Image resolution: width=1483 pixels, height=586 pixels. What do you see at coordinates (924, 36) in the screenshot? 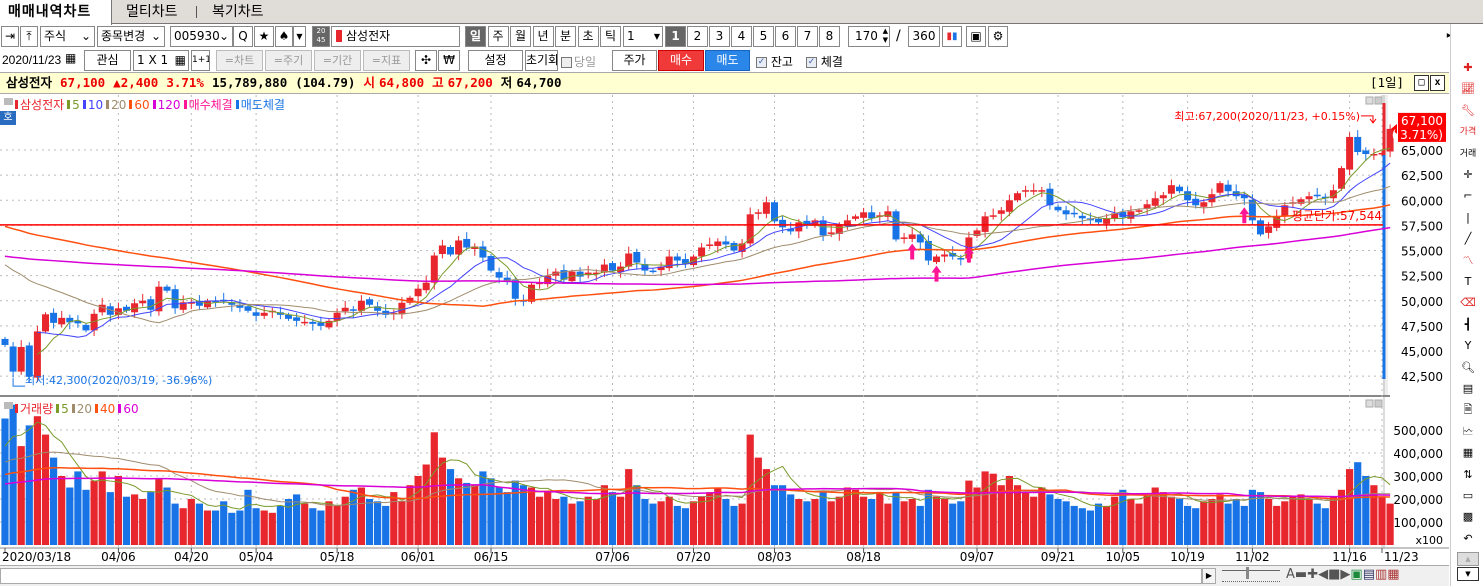
I see `total-bars-field: 360` at bounding box center [924, 36].